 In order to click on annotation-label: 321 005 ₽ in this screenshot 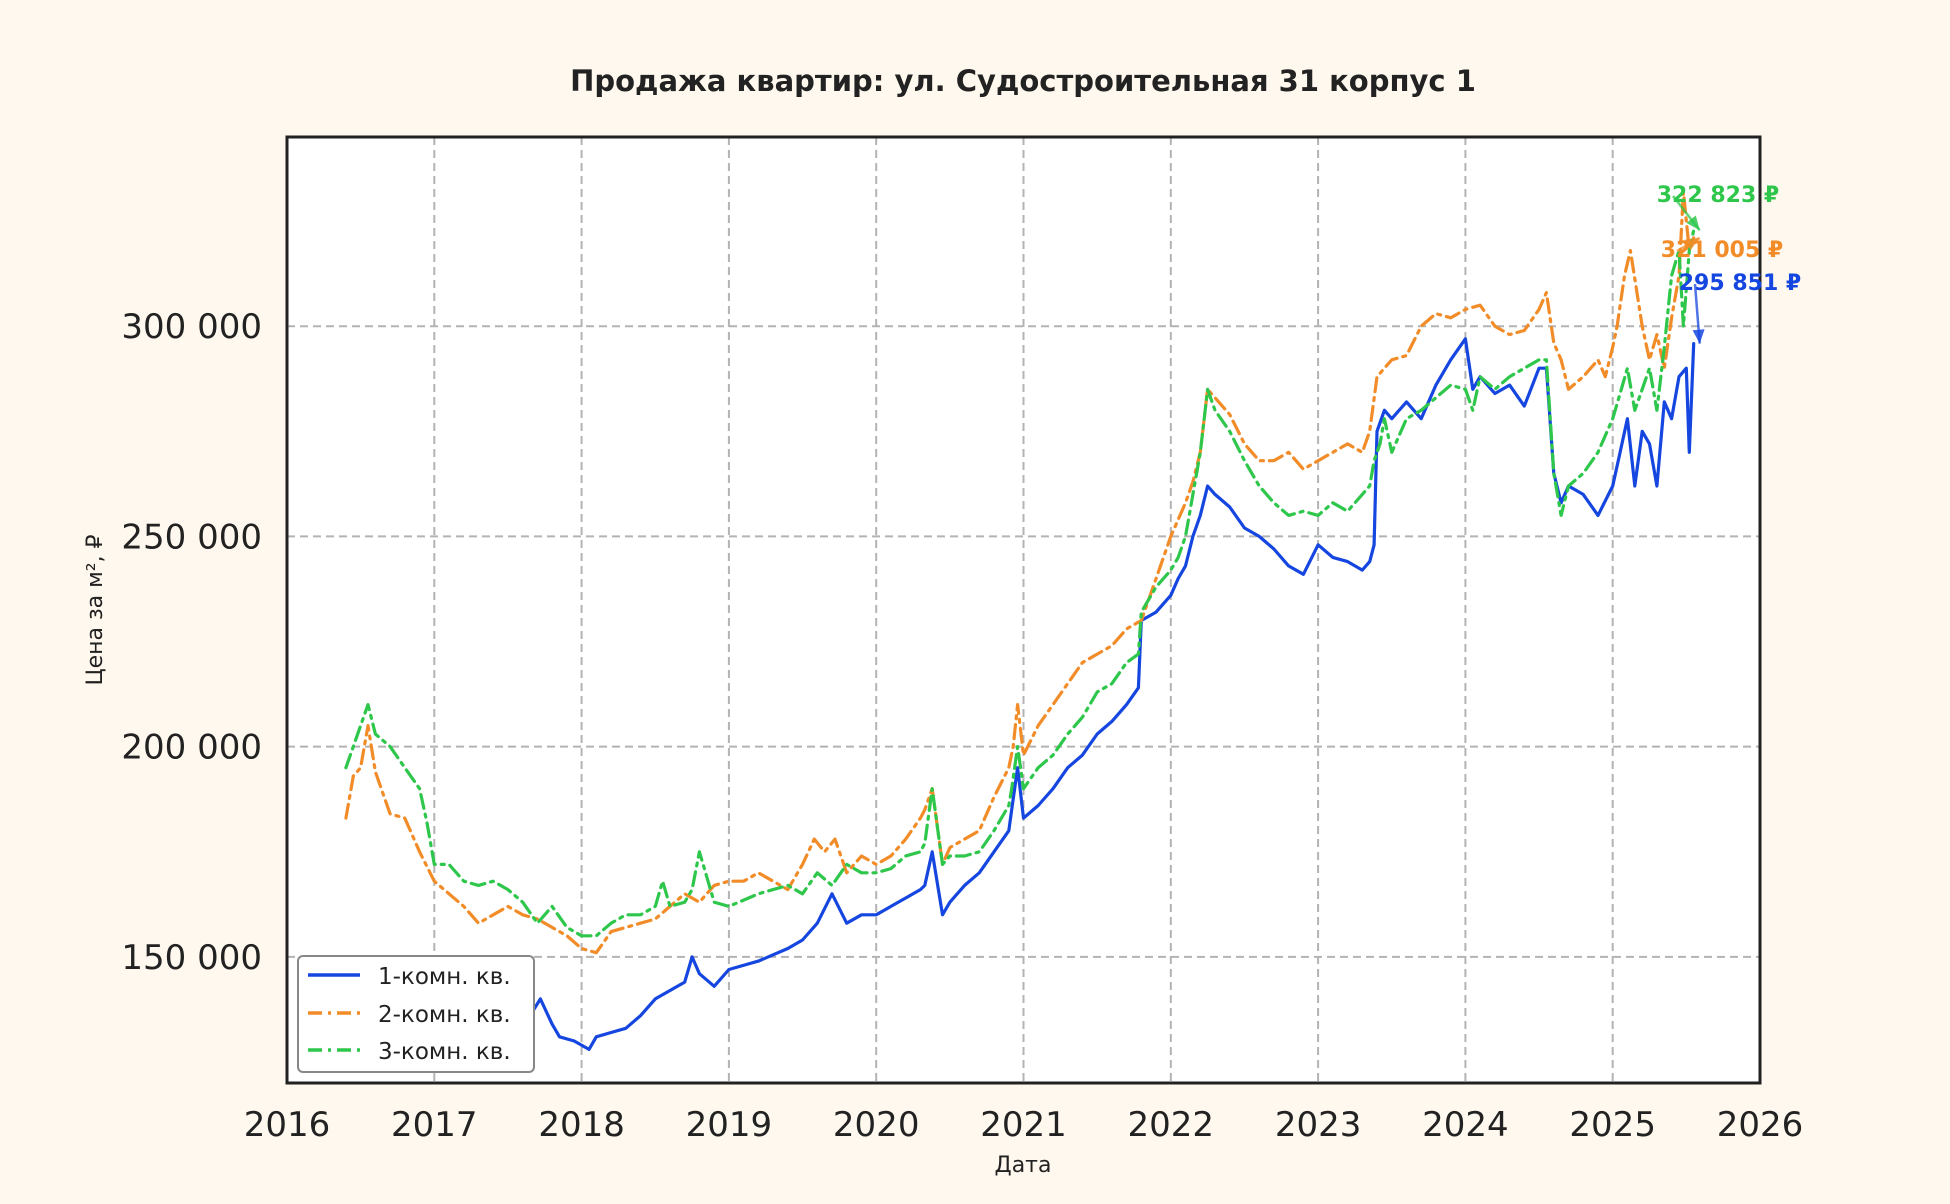, I will do `click(1722, 250)`.